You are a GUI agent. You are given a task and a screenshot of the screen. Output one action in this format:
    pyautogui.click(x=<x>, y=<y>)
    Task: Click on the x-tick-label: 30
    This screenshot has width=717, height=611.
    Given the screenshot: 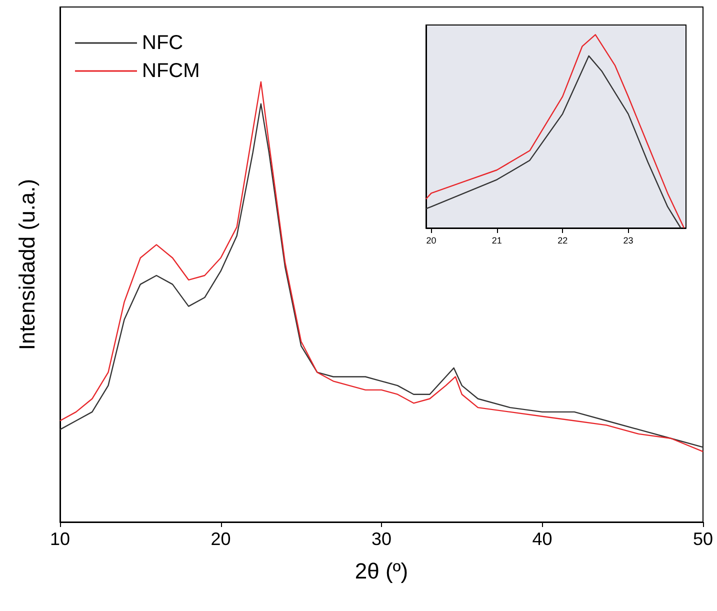 What is the action you would take?
    pyautogui.click(x=381, y=539)
    